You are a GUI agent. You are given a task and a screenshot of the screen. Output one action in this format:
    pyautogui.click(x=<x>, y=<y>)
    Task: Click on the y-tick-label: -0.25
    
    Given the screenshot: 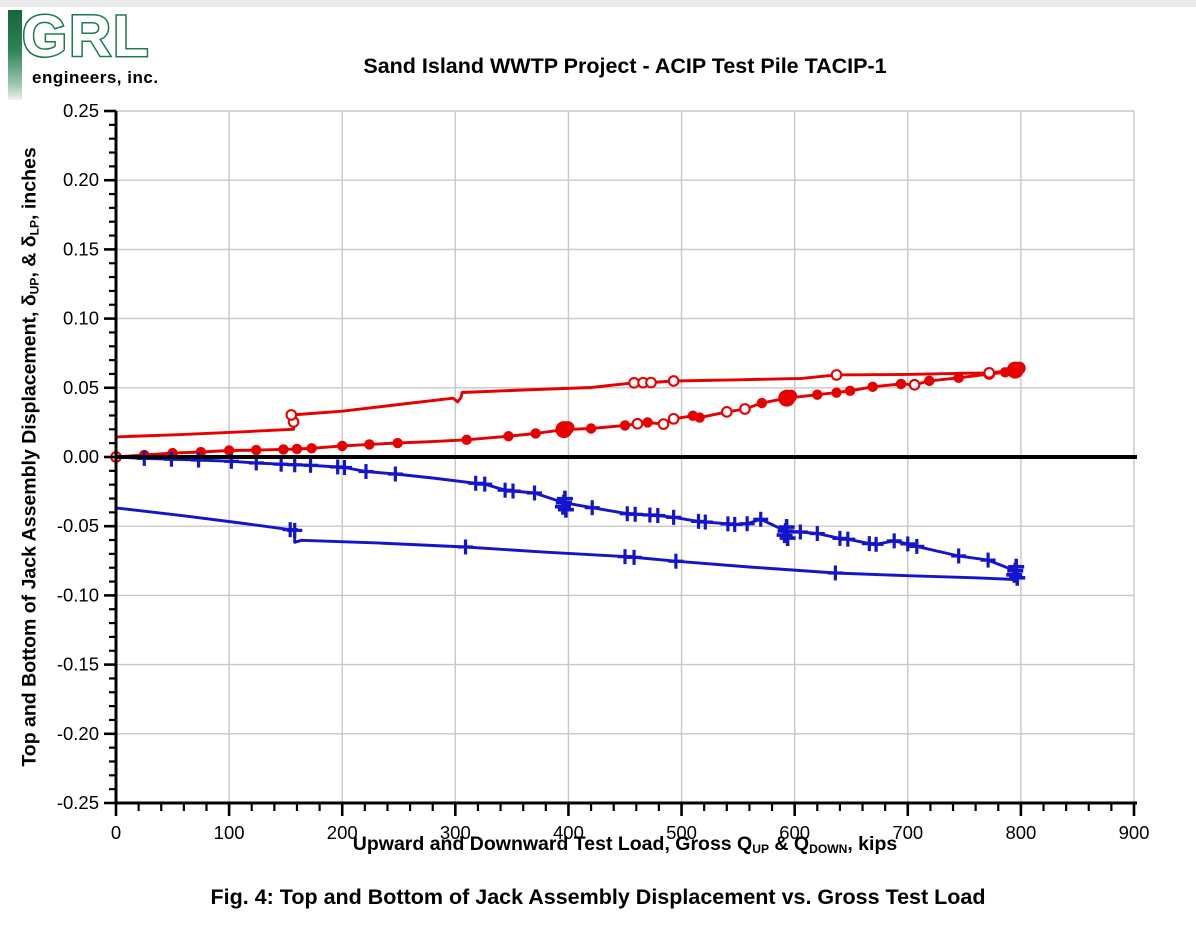 What is the action you would take?
    pyautogui.click(x=78, y=802)
    